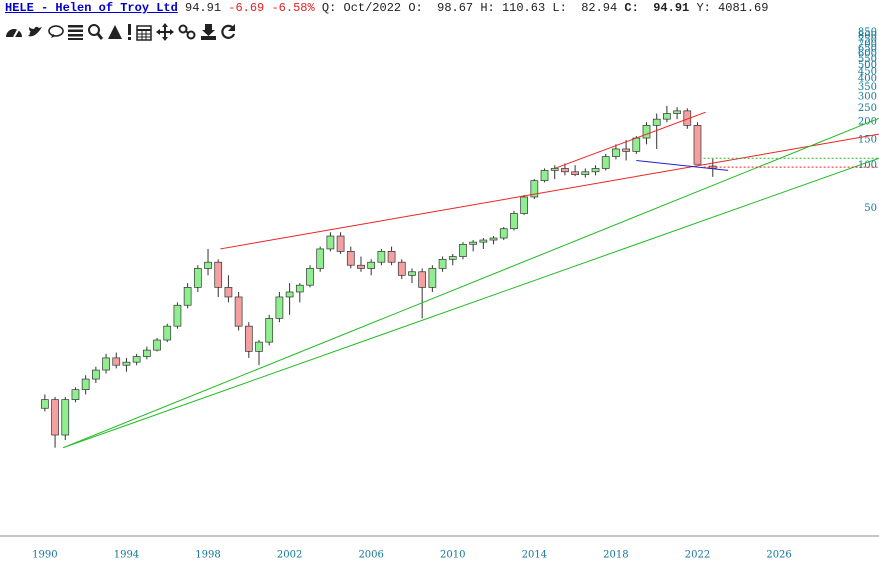 The image size is (879, 569). I want to click on link-icon, so click(187, 32).